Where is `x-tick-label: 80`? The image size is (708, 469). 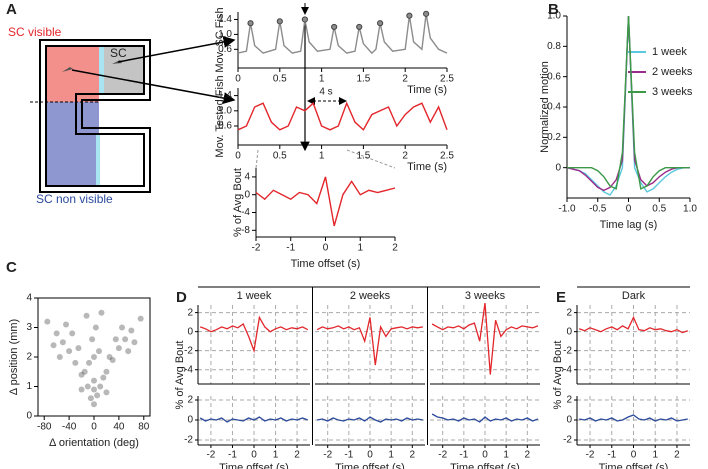
x-tick-label: 80 is located at coordinates (144, 427).